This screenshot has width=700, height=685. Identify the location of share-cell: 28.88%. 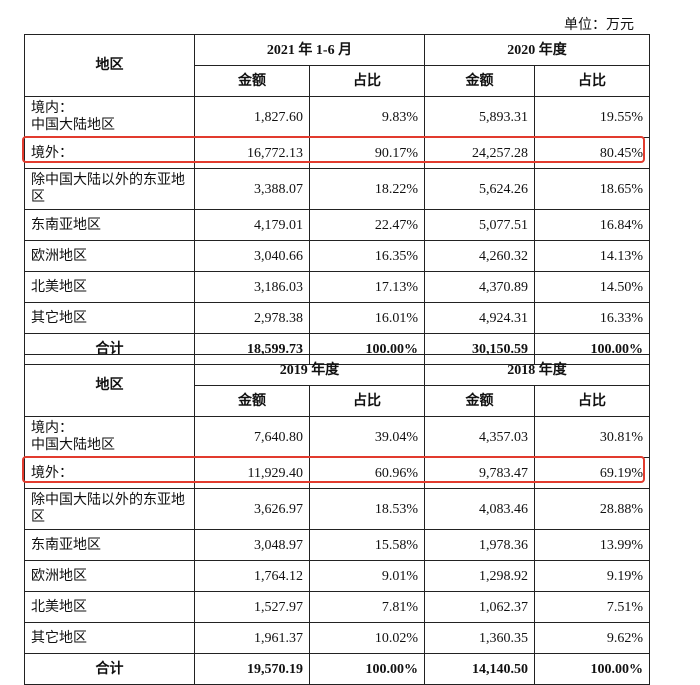
(592, 509).